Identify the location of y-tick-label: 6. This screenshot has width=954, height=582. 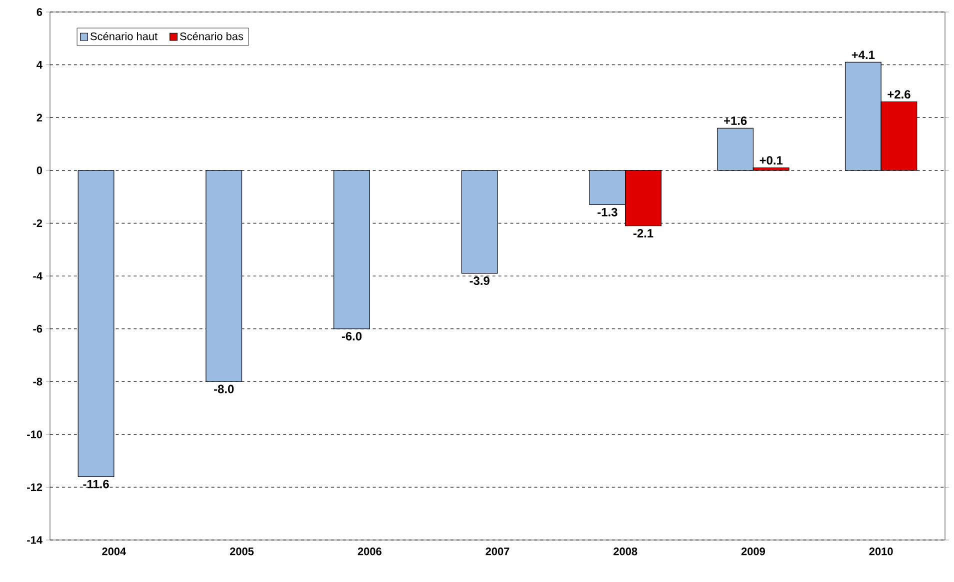
(39, 12).